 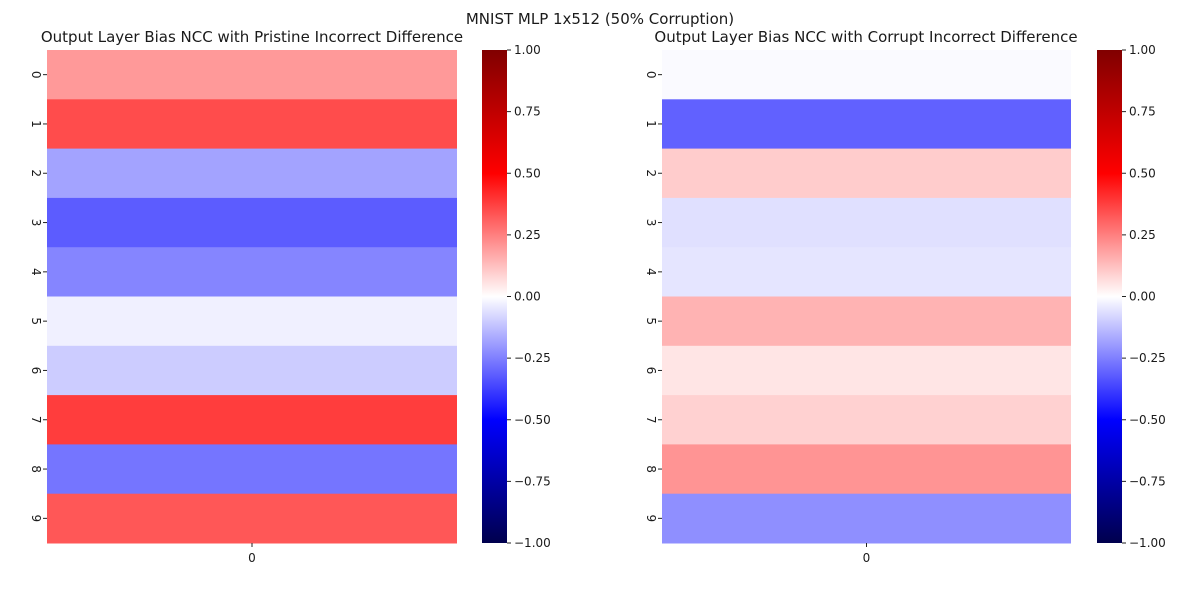 I want to click on colorbar-pristine: 1.00 0.75 0.50 0.25 0.00 −0.25 −0.50 −0.75 −1.00, so click(x=516, y=296).